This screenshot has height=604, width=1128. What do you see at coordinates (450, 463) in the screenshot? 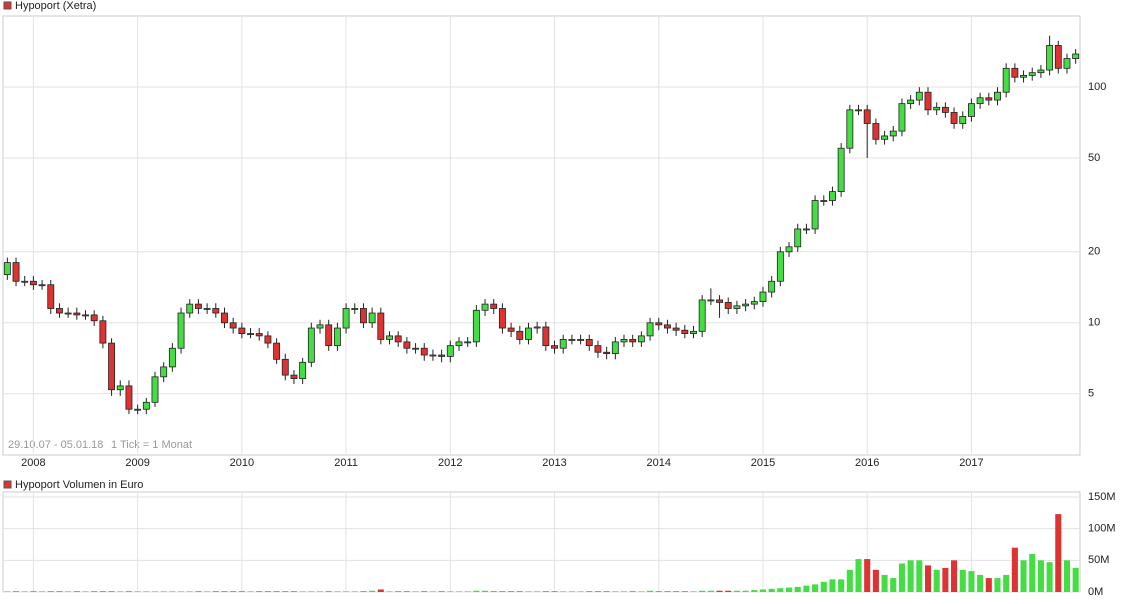
I see `x-tick-label: 2012` at bounding box center [450, 463].